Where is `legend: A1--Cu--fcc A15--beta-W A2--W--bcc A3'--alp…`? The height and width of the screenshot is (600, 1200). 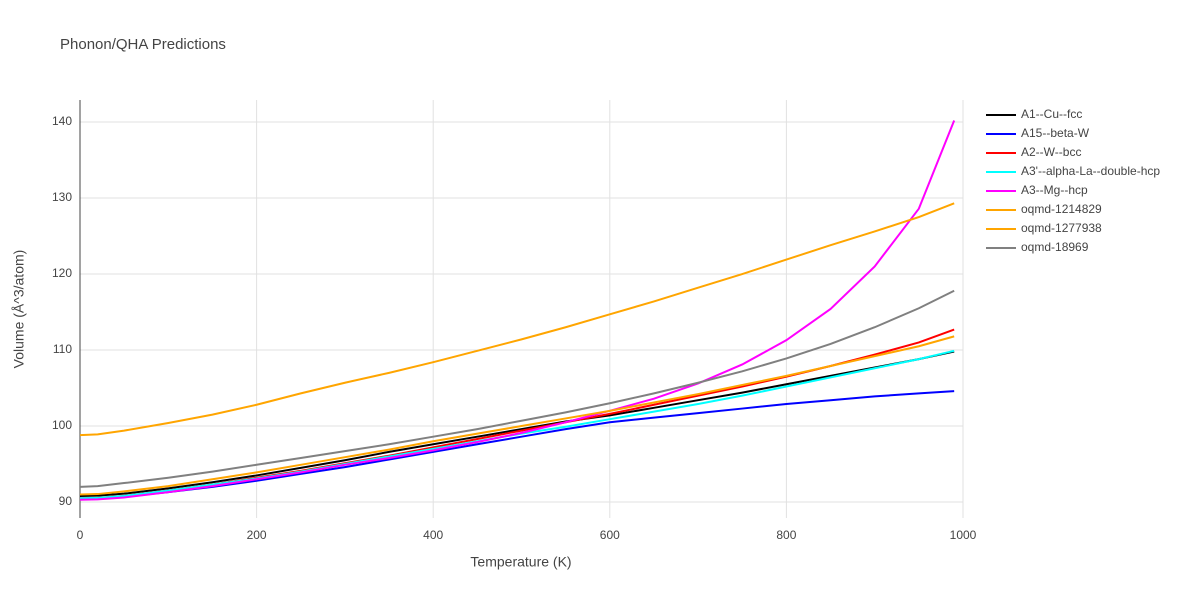
legend: A1--Cu--fcc A15--beta-W A2--W--bcc A3'--alp… is located at coordinates (1073, 180).